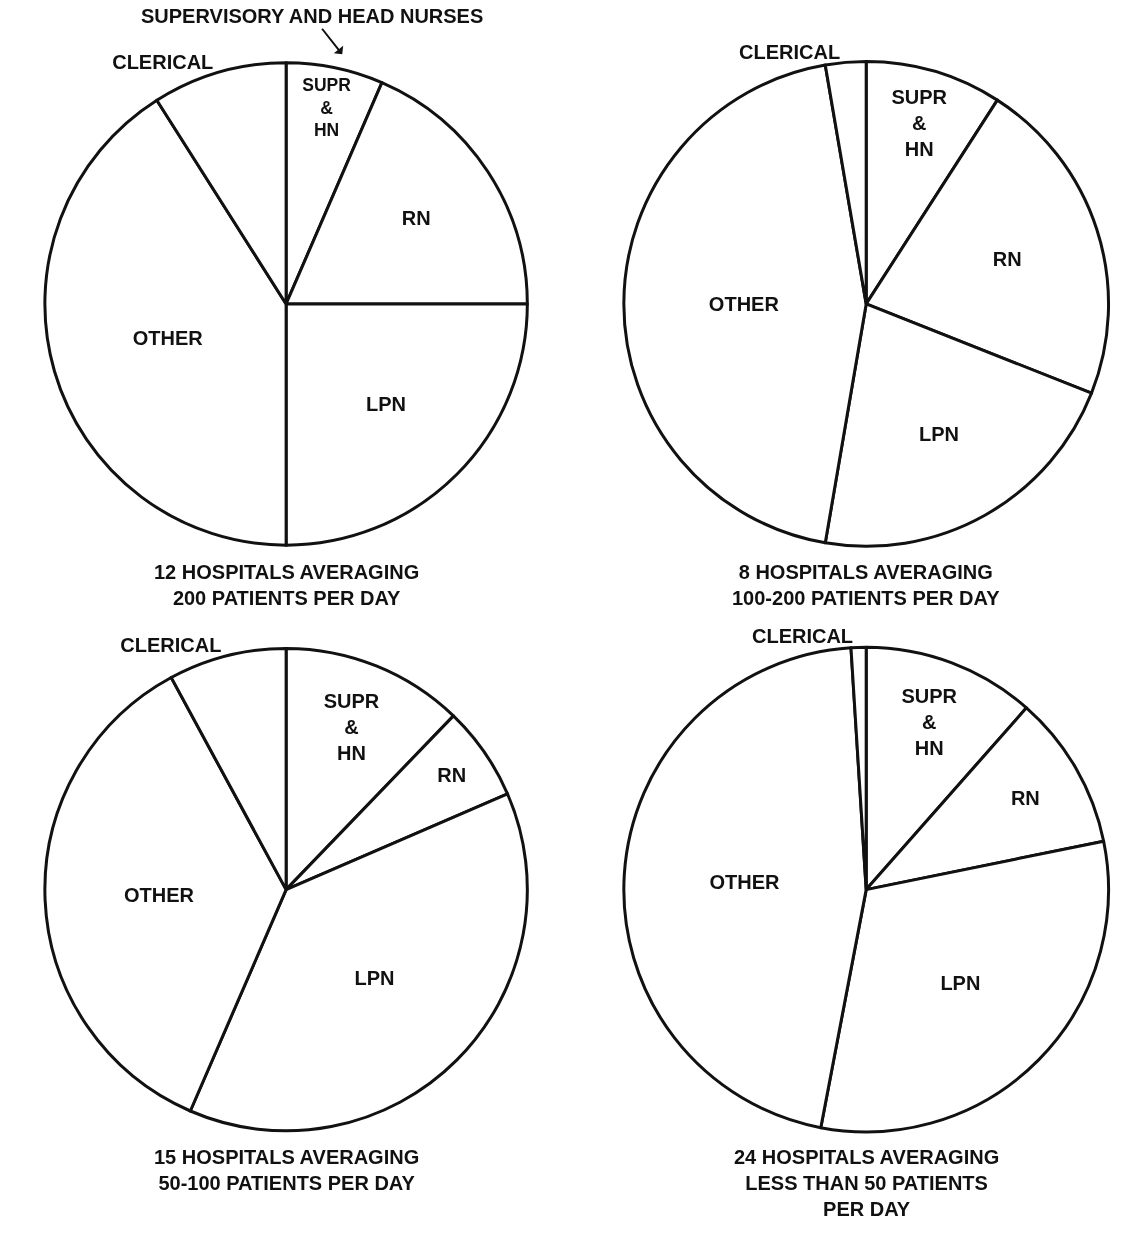 This screenshot has height=1233, width=1122. I want to click on legend-label: SUPR & HN, so click(327, 107).